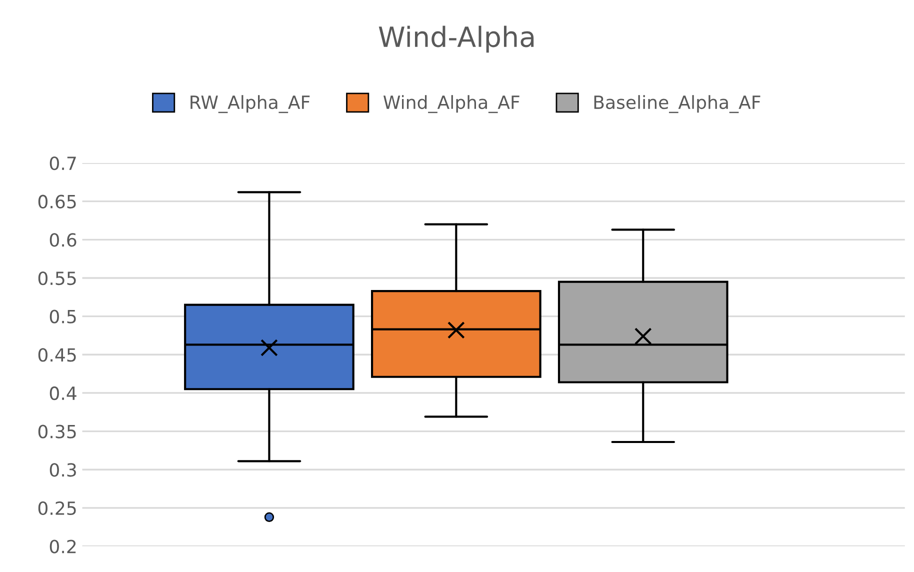 The width and height of the screenshot is (914, 572). What do you see at coordinates (677, 104) in the screenshot?
I see `legend-label: Baseline_Alpha_AF` at bounding box center [677, 104].